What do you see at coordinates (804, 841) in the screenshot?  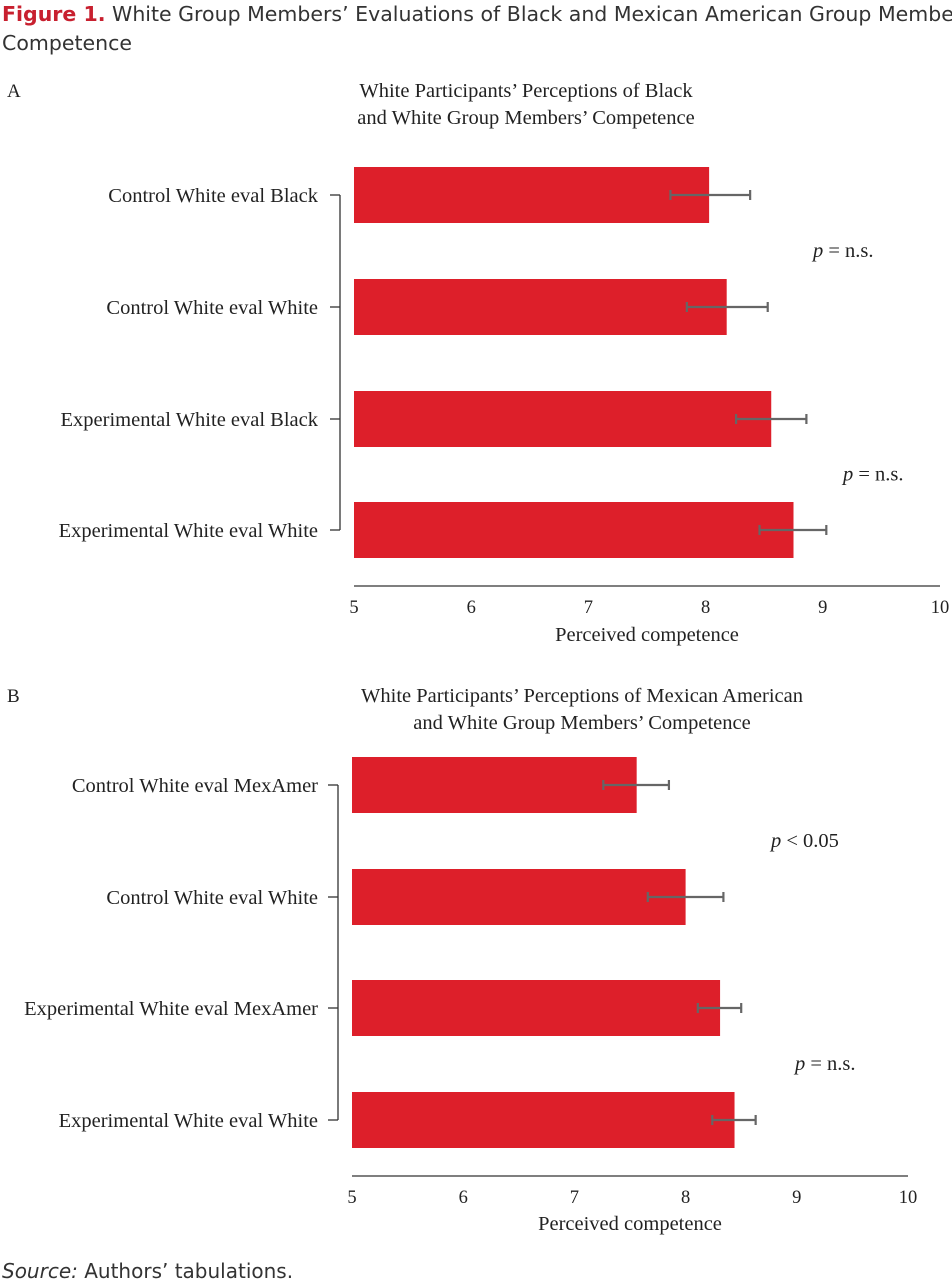 I see `p-value-annotation: p < 0.05` at bounding box center [804, 841].